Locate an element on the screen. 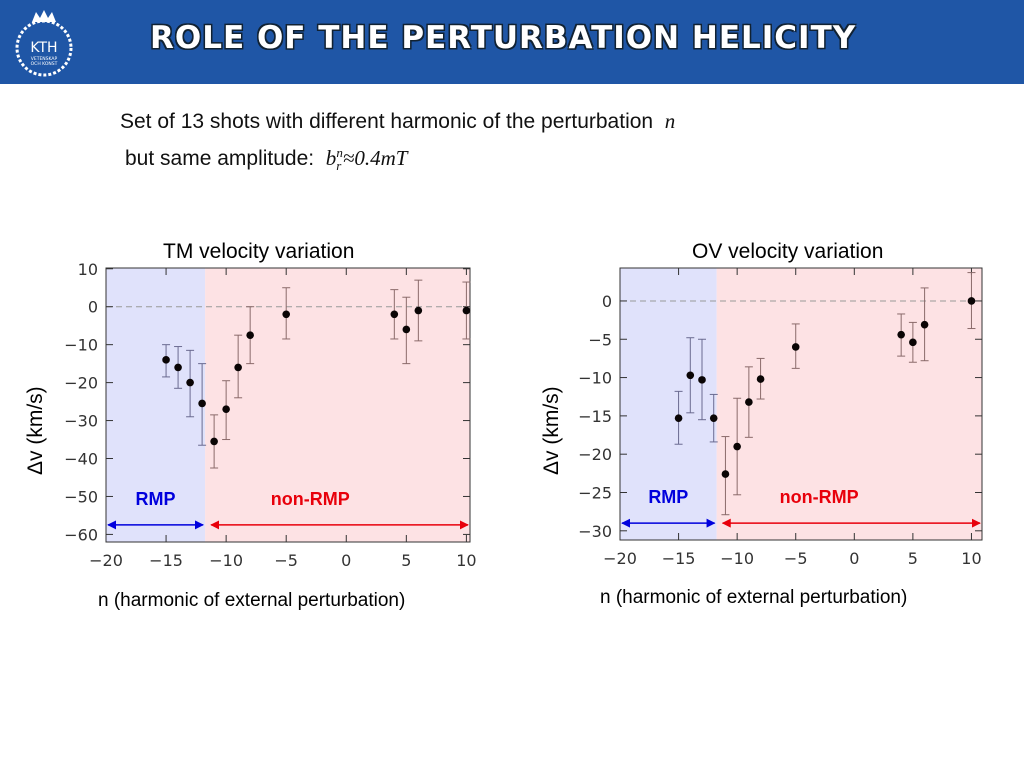 This screenshot has height=768, width=1024. tm-y-tick-label: 0 is located at coordinates (93, 307).